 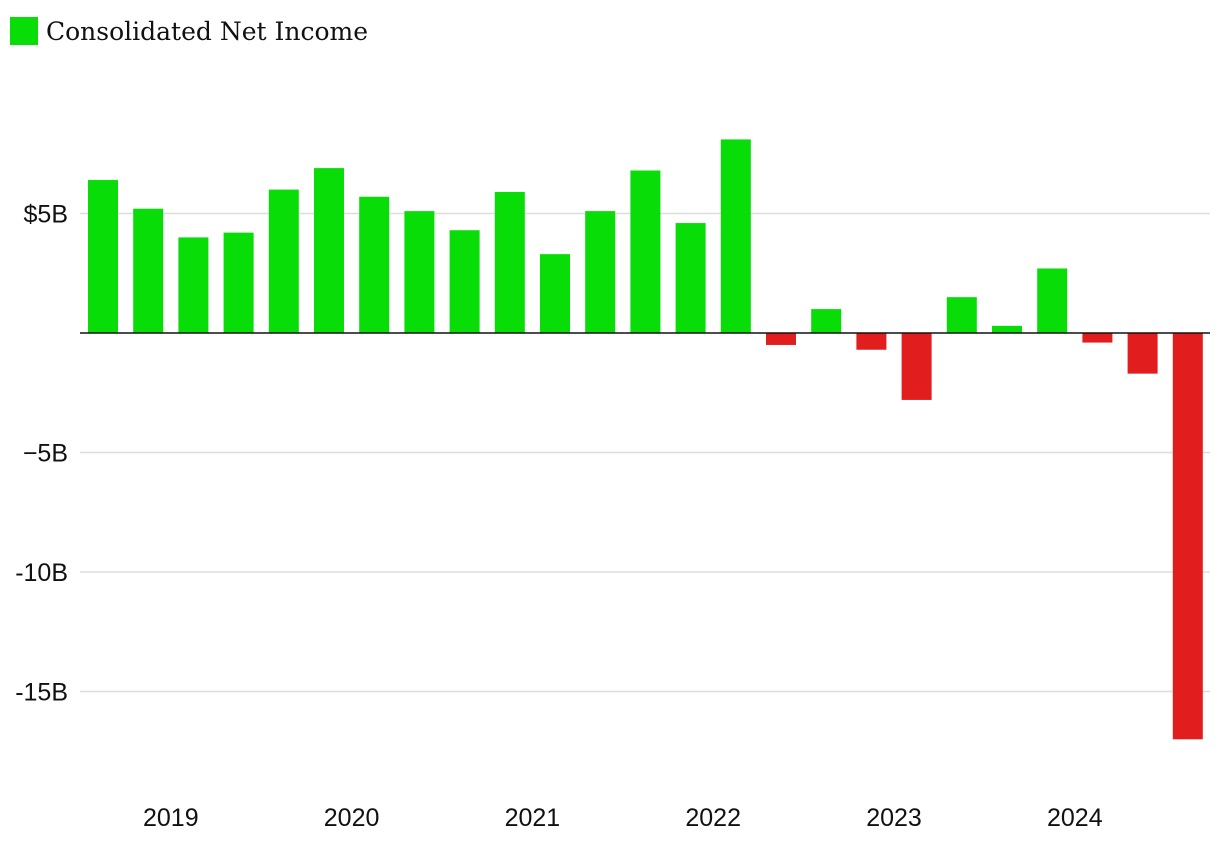 What do you see at coordinates (352, 818) in the screenshot?
I see `x-tick-label: 2020` at bounding box center [352, 818].